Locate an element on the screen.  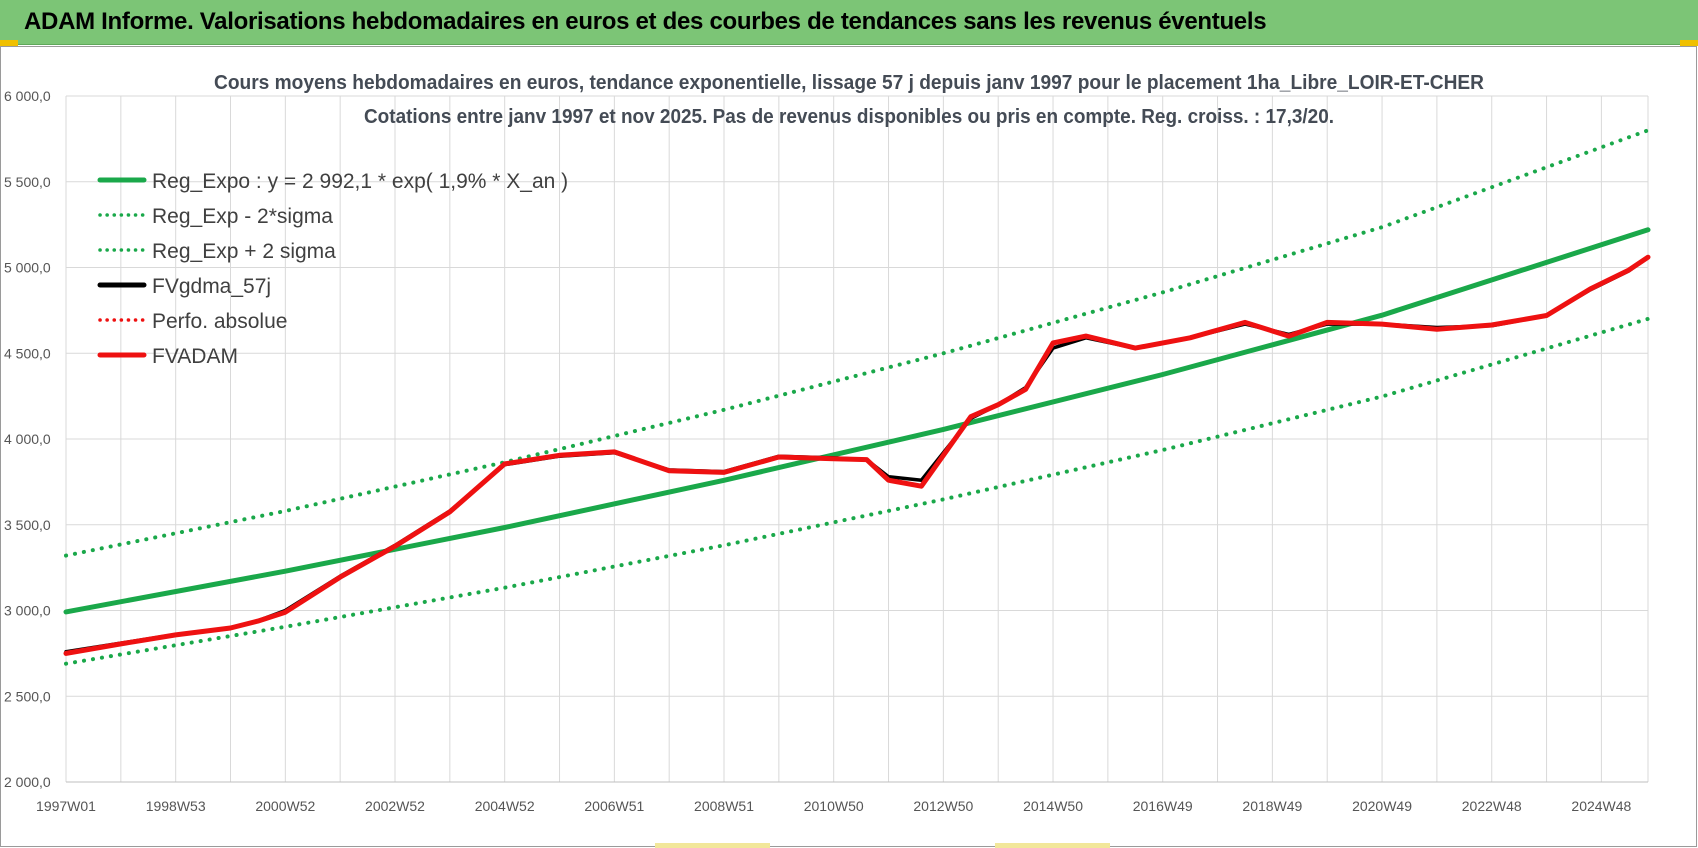
x-tick-label: 2006W51 is located at coordinates (614, 806).